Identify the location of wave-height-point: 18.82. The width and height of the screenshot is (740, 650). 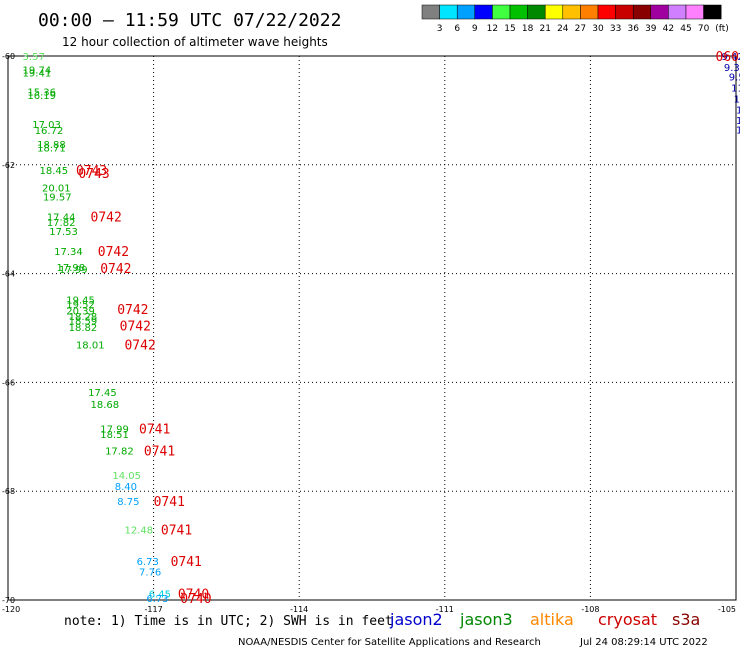
(83, 328).